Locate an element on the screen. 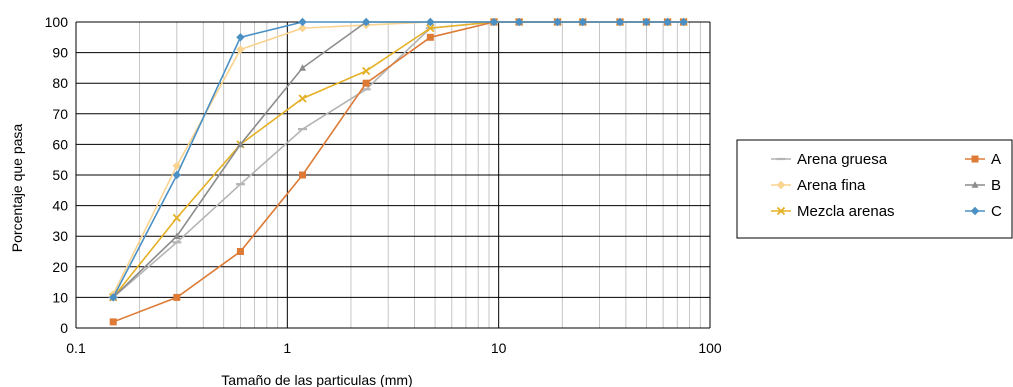 The height and width of the screenshot is (387, 1013). legend-item: Arena fina is located at coordinates (818, 185).